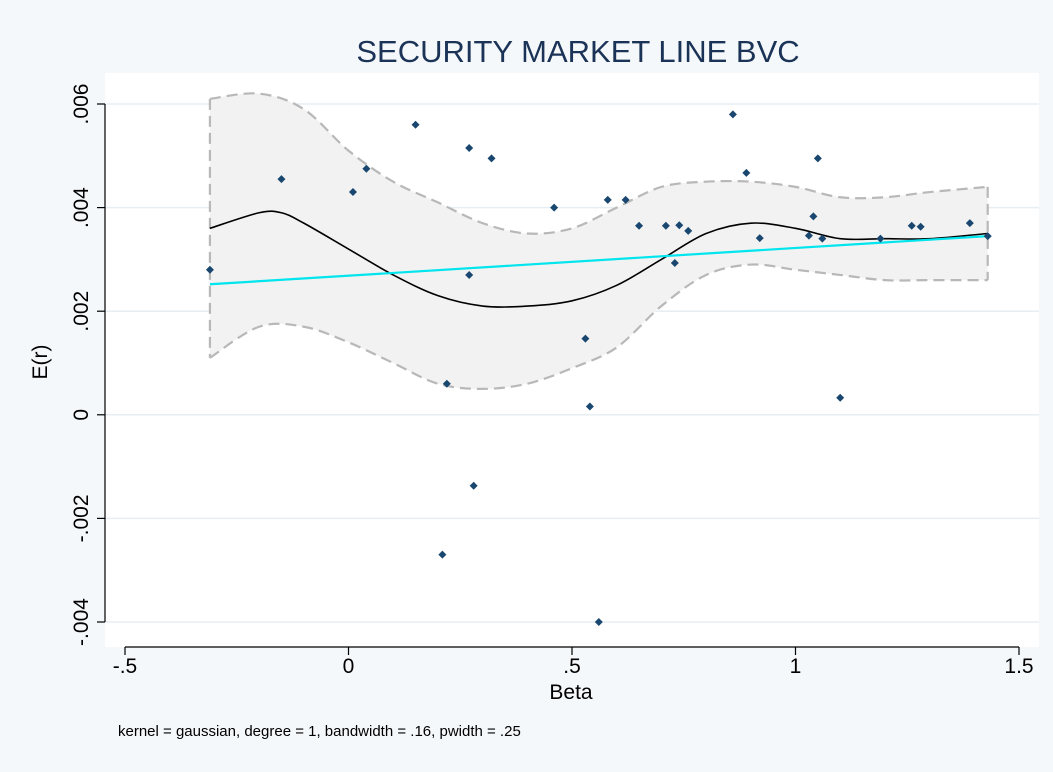 Image resolution: width=1053 pixels, height=772 pixels. What do you see at coordinates (598, 327) in the screenshot?
I see `ci-lower-line` at bounding box center [598, 327].